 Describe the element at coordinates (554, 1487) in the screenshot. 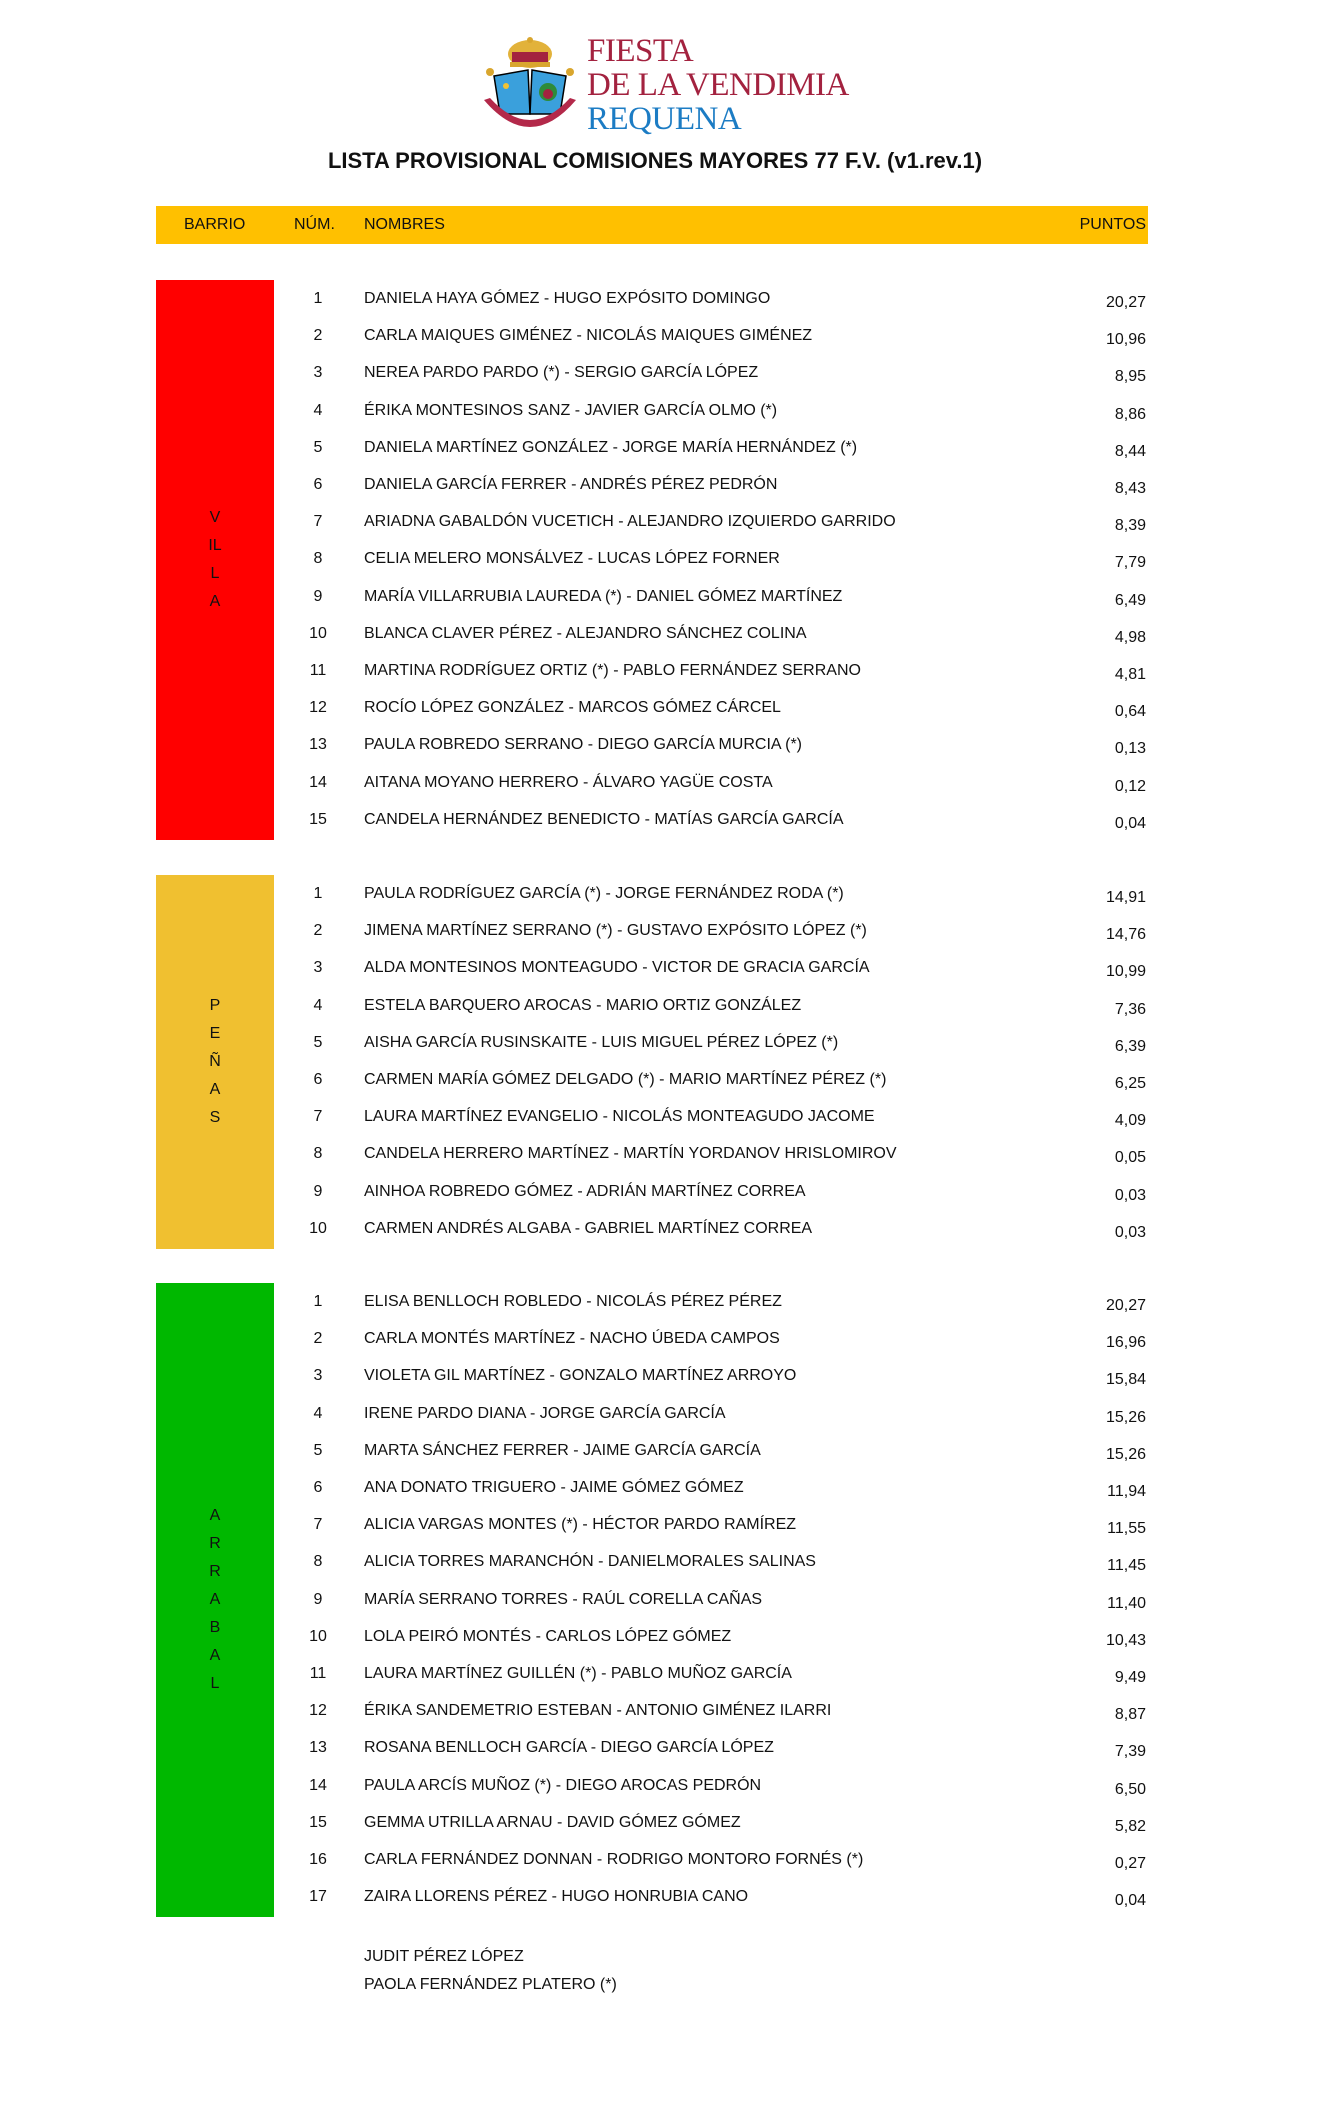

I see `row-names: ANA DONATO TRIGUERO - JAIME GÓMEZ GÓMEZ` at that location.